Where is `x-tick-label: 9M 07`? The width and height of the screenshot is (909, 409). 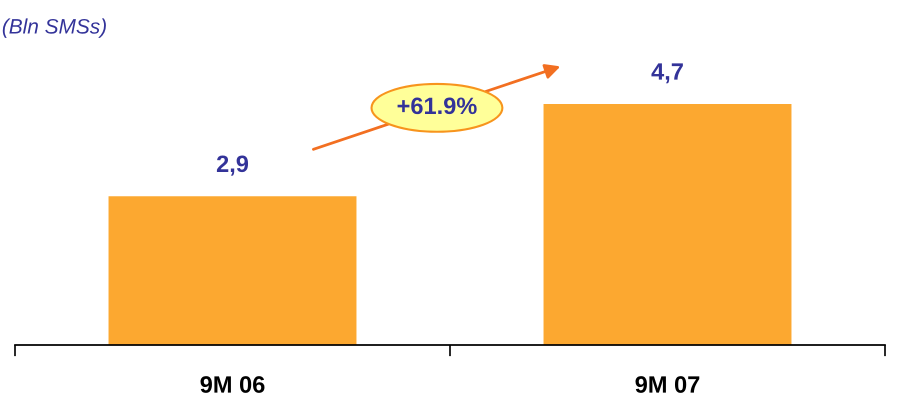 x-tick-label: 9M 07 is located at coordinates (668, 384).